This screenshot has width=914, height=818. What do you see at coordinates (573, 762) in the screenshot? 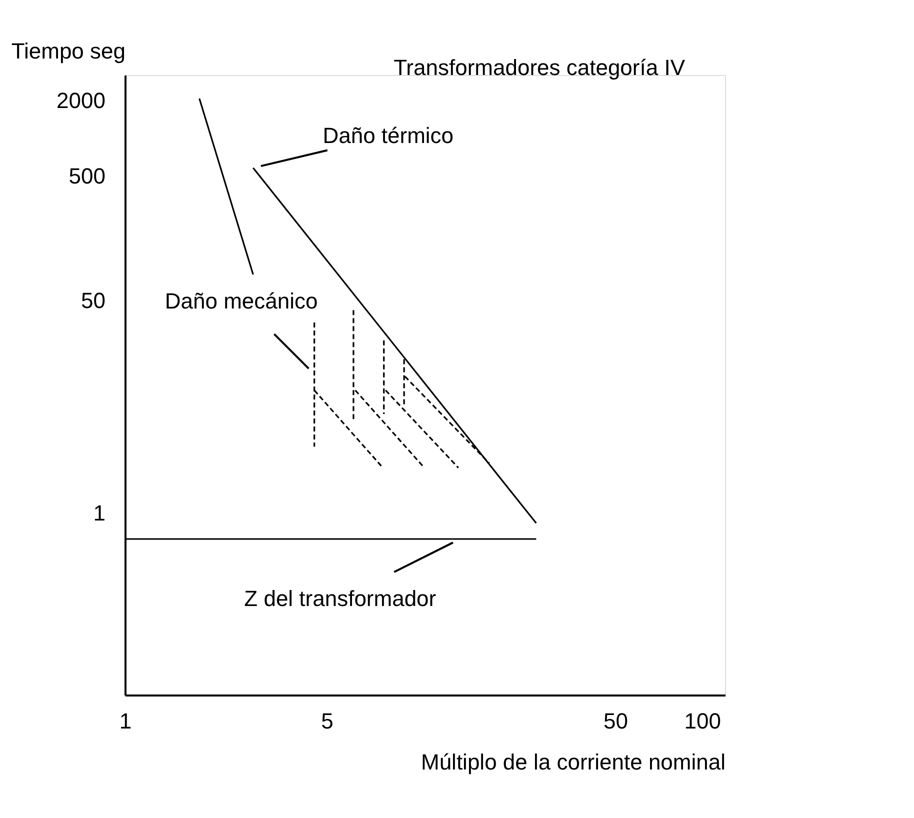
I see `x-axis-title: Múltiplo de la corriente nominal` at bounding box center [573, 762].